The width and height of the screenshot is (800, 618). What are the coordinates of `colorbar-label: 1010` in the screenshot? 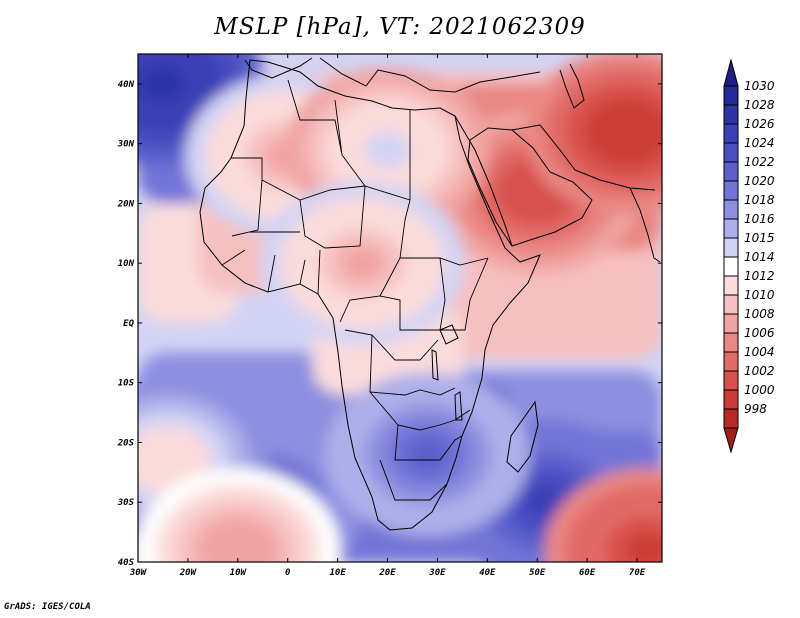 It's located at (759, 295).